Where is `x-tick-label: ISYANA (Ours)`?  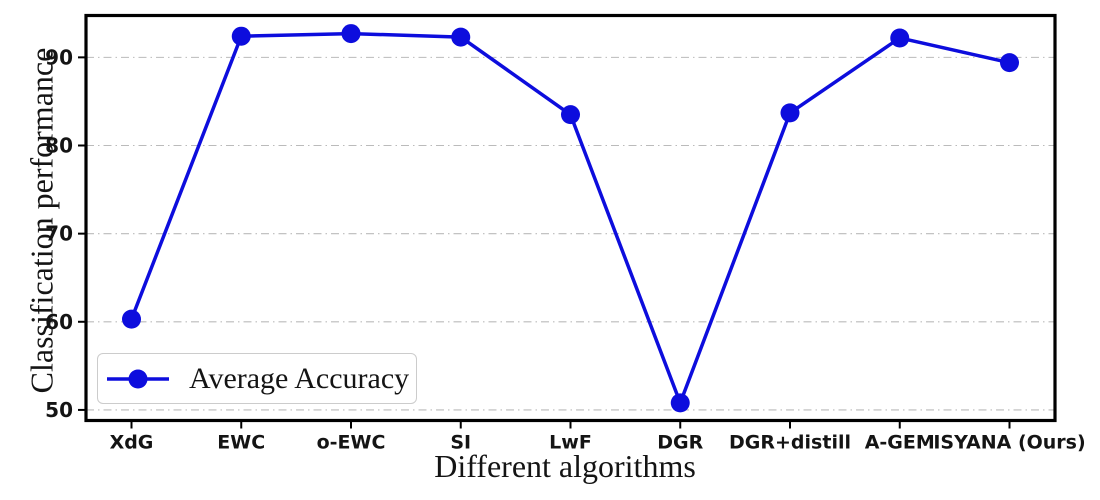 x-tick-label: ISYANA (Ours) is located at coordinates (1009, 443).